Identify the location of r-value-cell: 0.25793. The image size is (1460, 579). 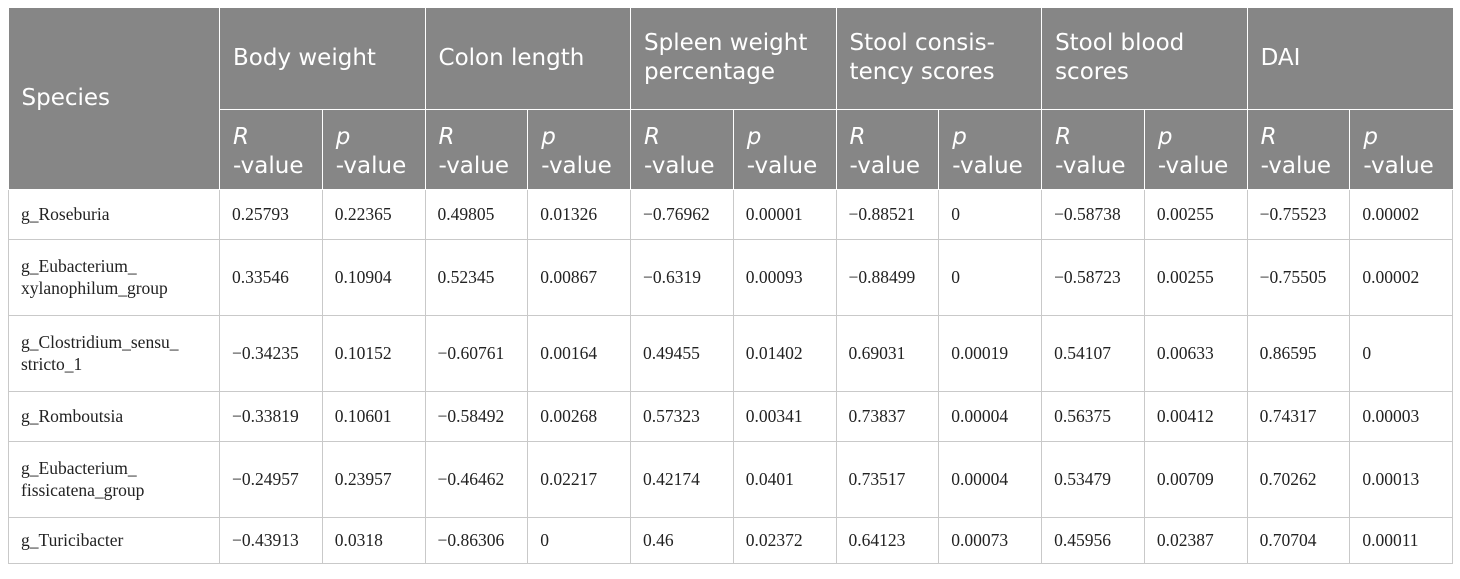
(271, 214).